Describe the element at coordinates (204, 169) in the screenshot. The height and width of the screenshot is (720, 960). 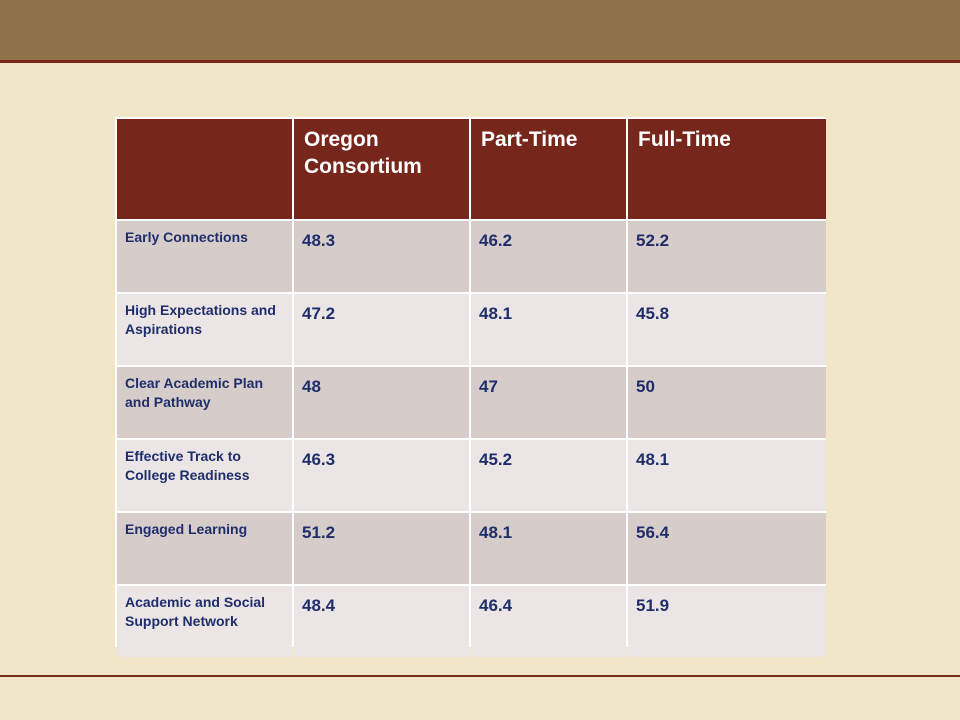
I see `header-cell-empty` at that location.